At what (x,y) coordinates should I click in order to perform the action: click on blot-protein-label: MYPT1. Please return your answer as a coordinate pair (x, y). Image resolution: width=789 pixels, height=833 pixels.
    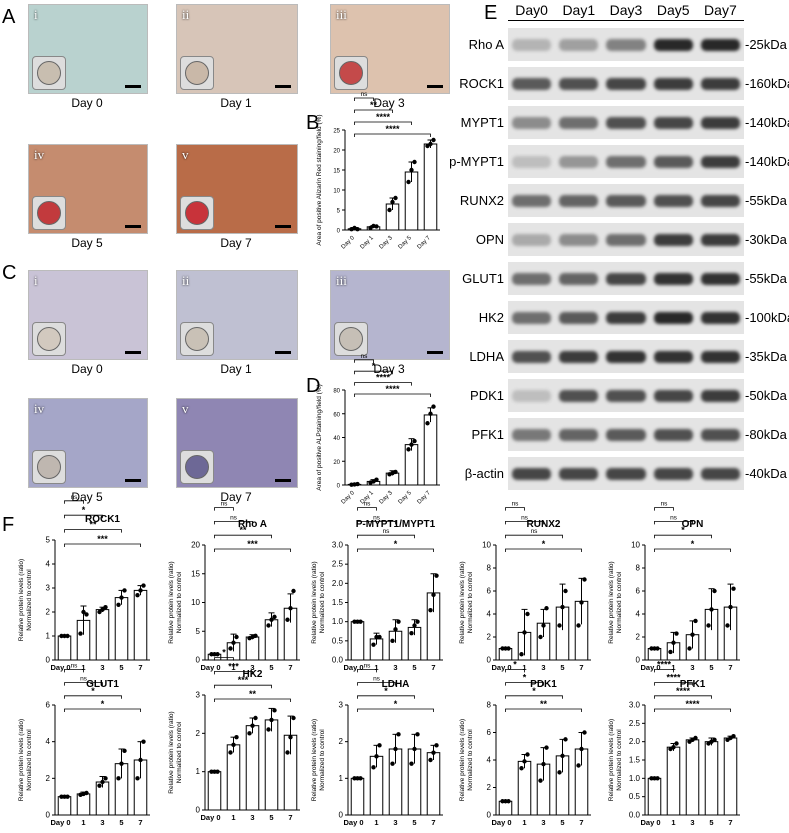
    Looking at the image, I should click on (482, 122).